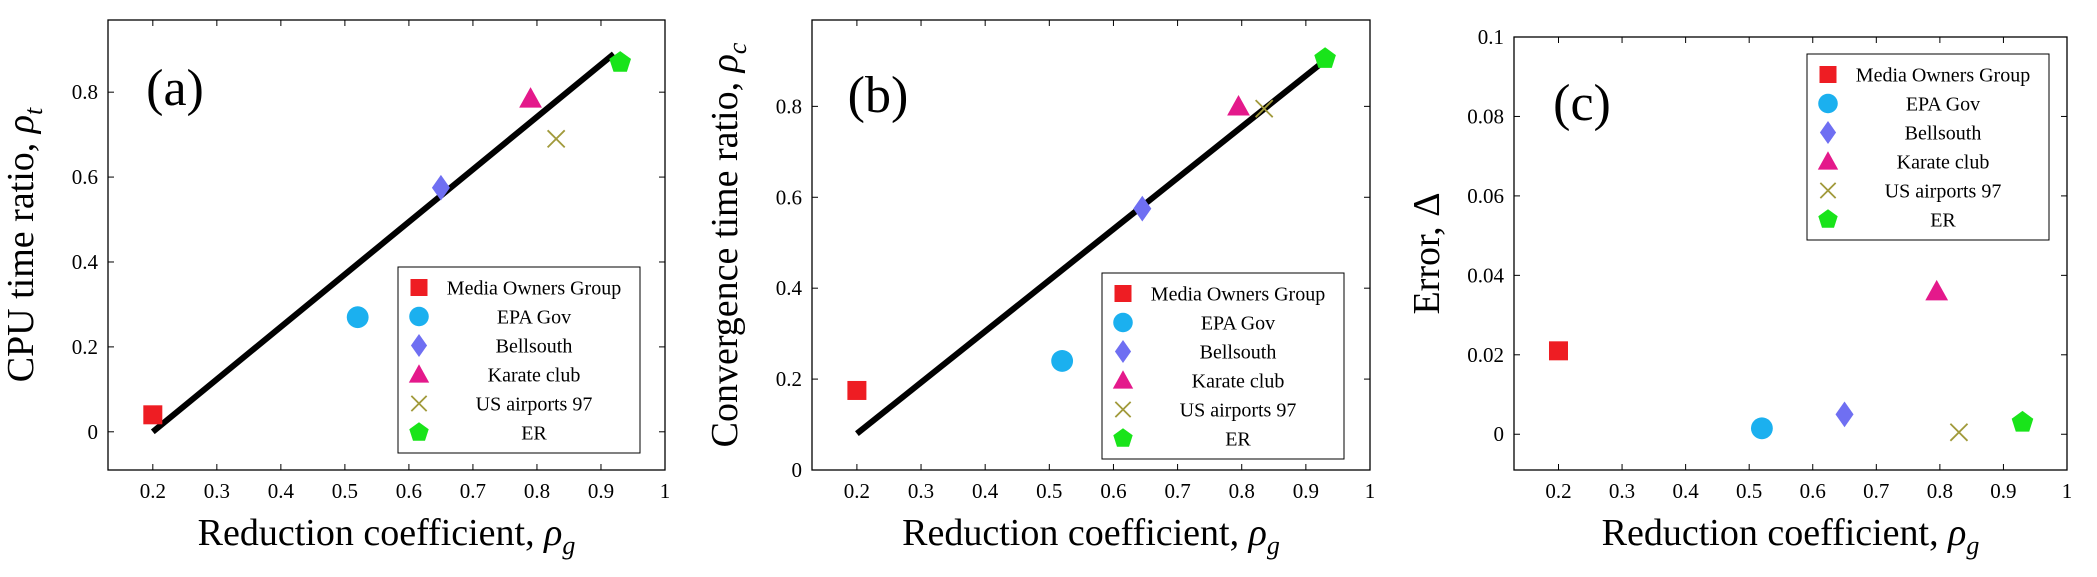  Describe the element at coordinates (1485, 275) in the screenshot. I see `y-tick-label: 0.04` at that location.